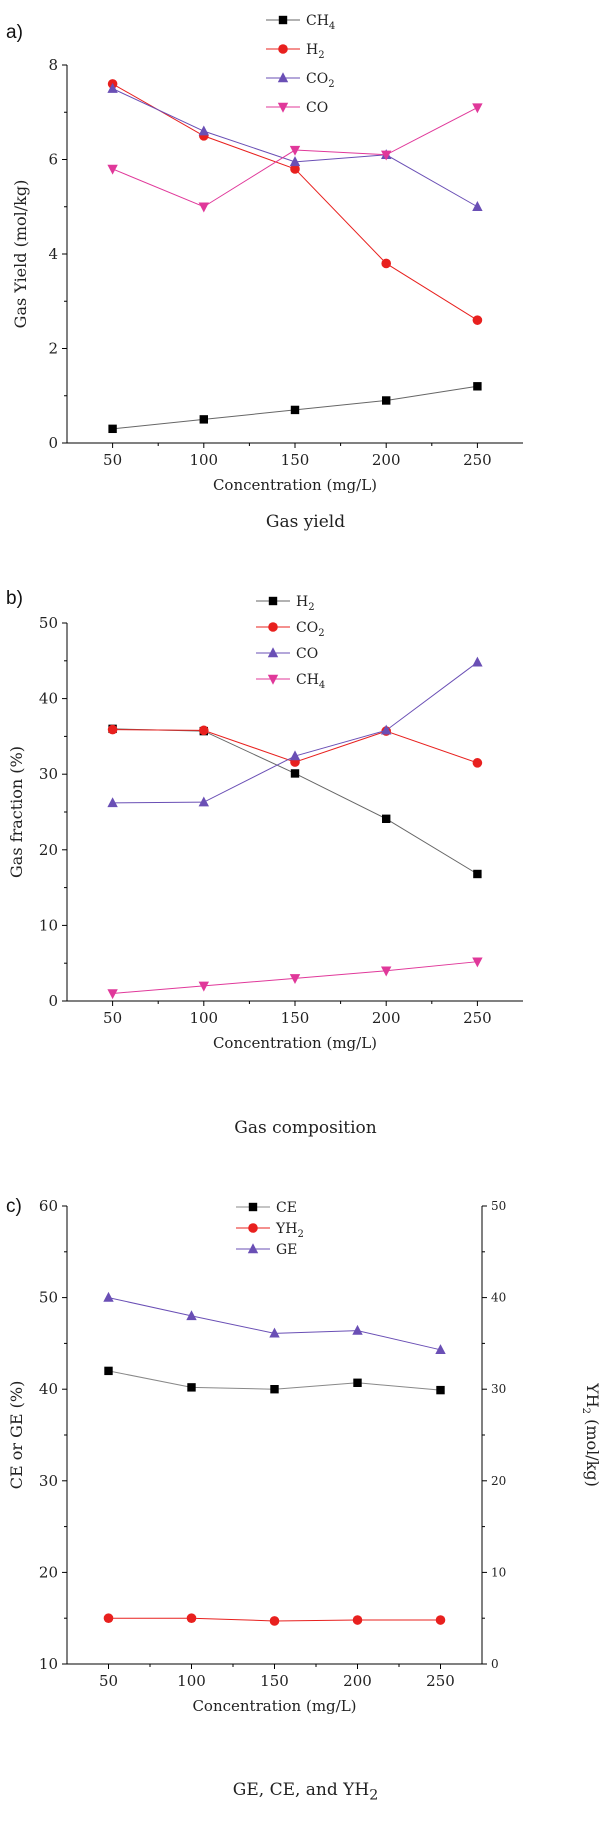 This screenshot has height=1825, width=611. Describe the element at coordinates (16, 1435) in the screenshot. I see `y-axis-label: CE or GE (%)` at that location.